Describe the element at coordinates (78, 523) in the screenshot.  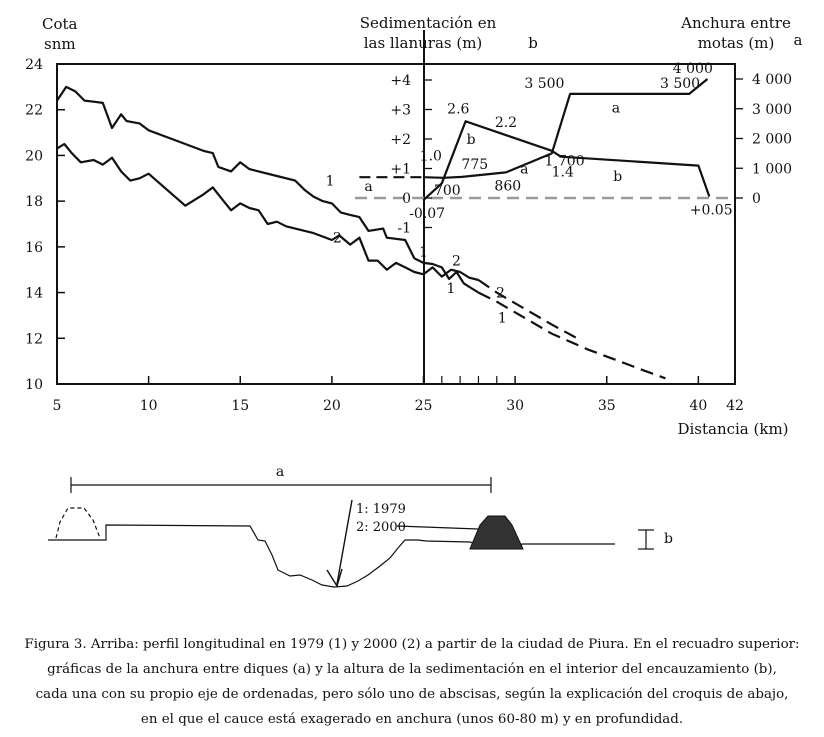
I see `sketch-old-levee` at that location.